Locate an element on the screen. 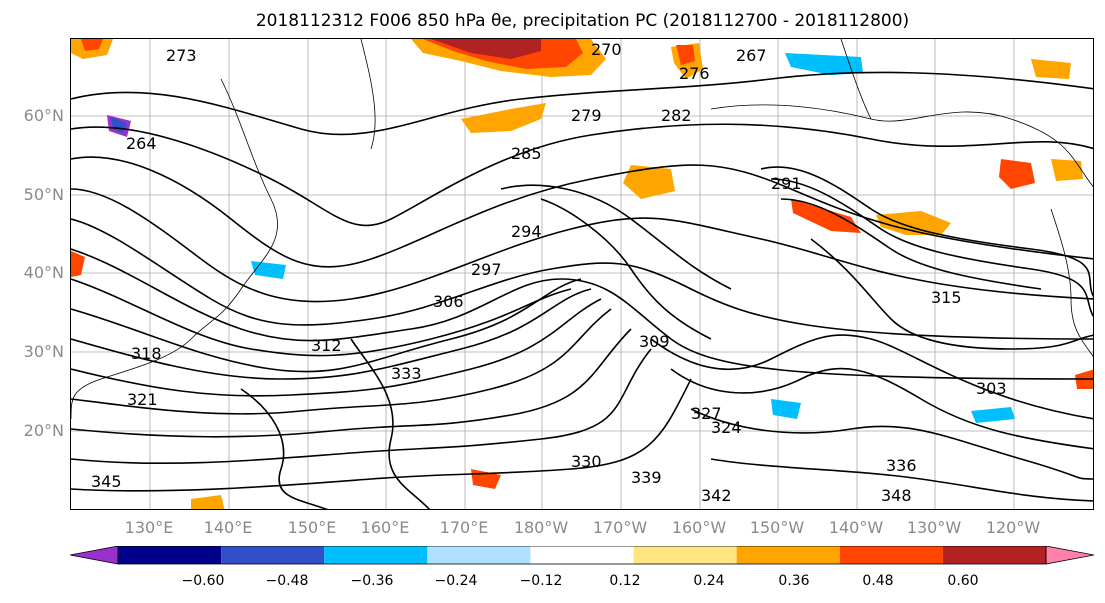 The height and width of the screenshot is (603, 1105). contour-label: 270 is located at coordinates (606, 49).